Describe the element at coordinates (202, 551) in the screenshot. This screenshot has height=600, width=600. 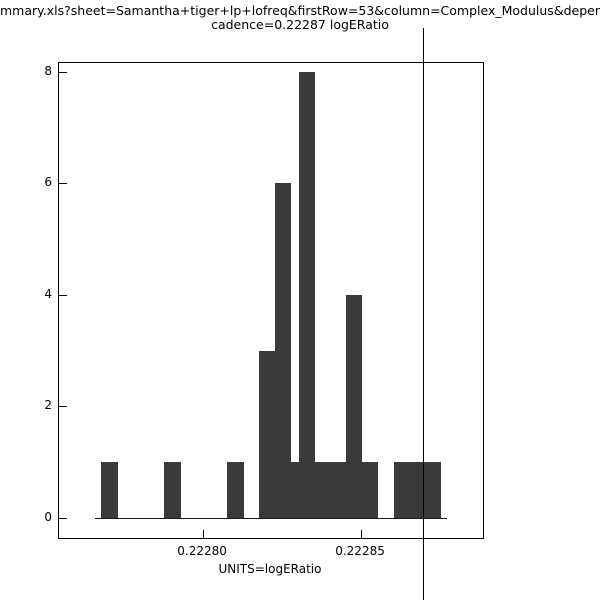
I see `x-tick-label: 0.22280` at that location.